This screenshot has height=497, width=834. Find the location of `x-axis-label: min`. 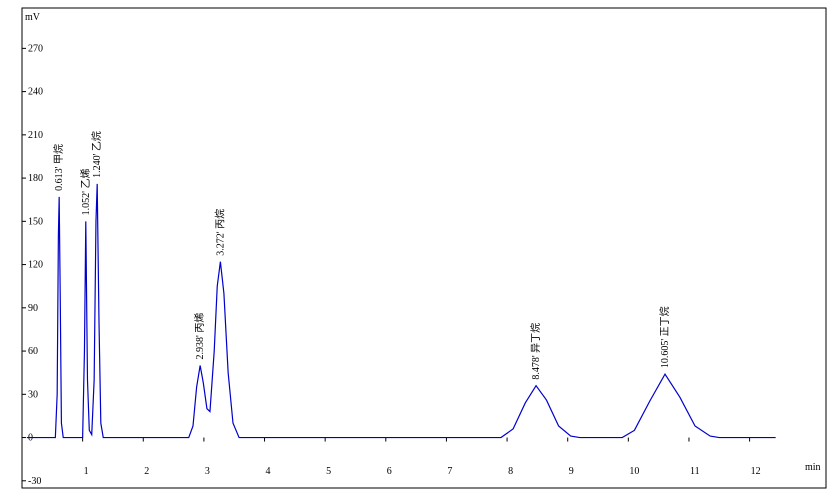

x-axis-label: min is located at coordinates (813, 467).